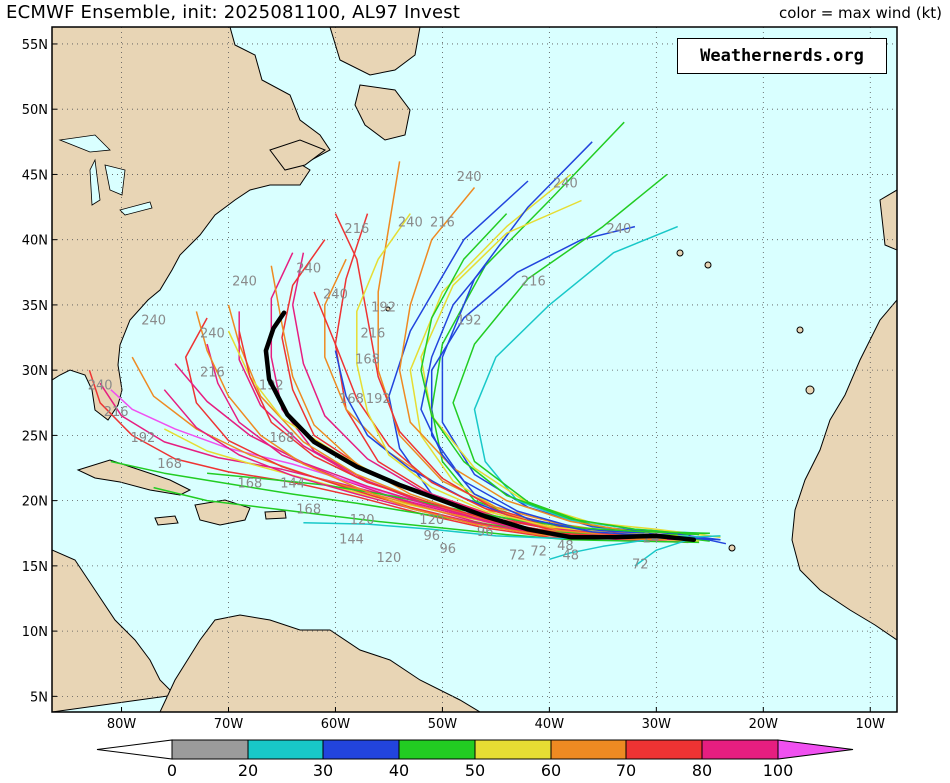 This screenshot has height=783, width=950. Describe the element at coordinates (782, 56) in the screenshot. I see `watermark: Weathernerds.org` at that location.